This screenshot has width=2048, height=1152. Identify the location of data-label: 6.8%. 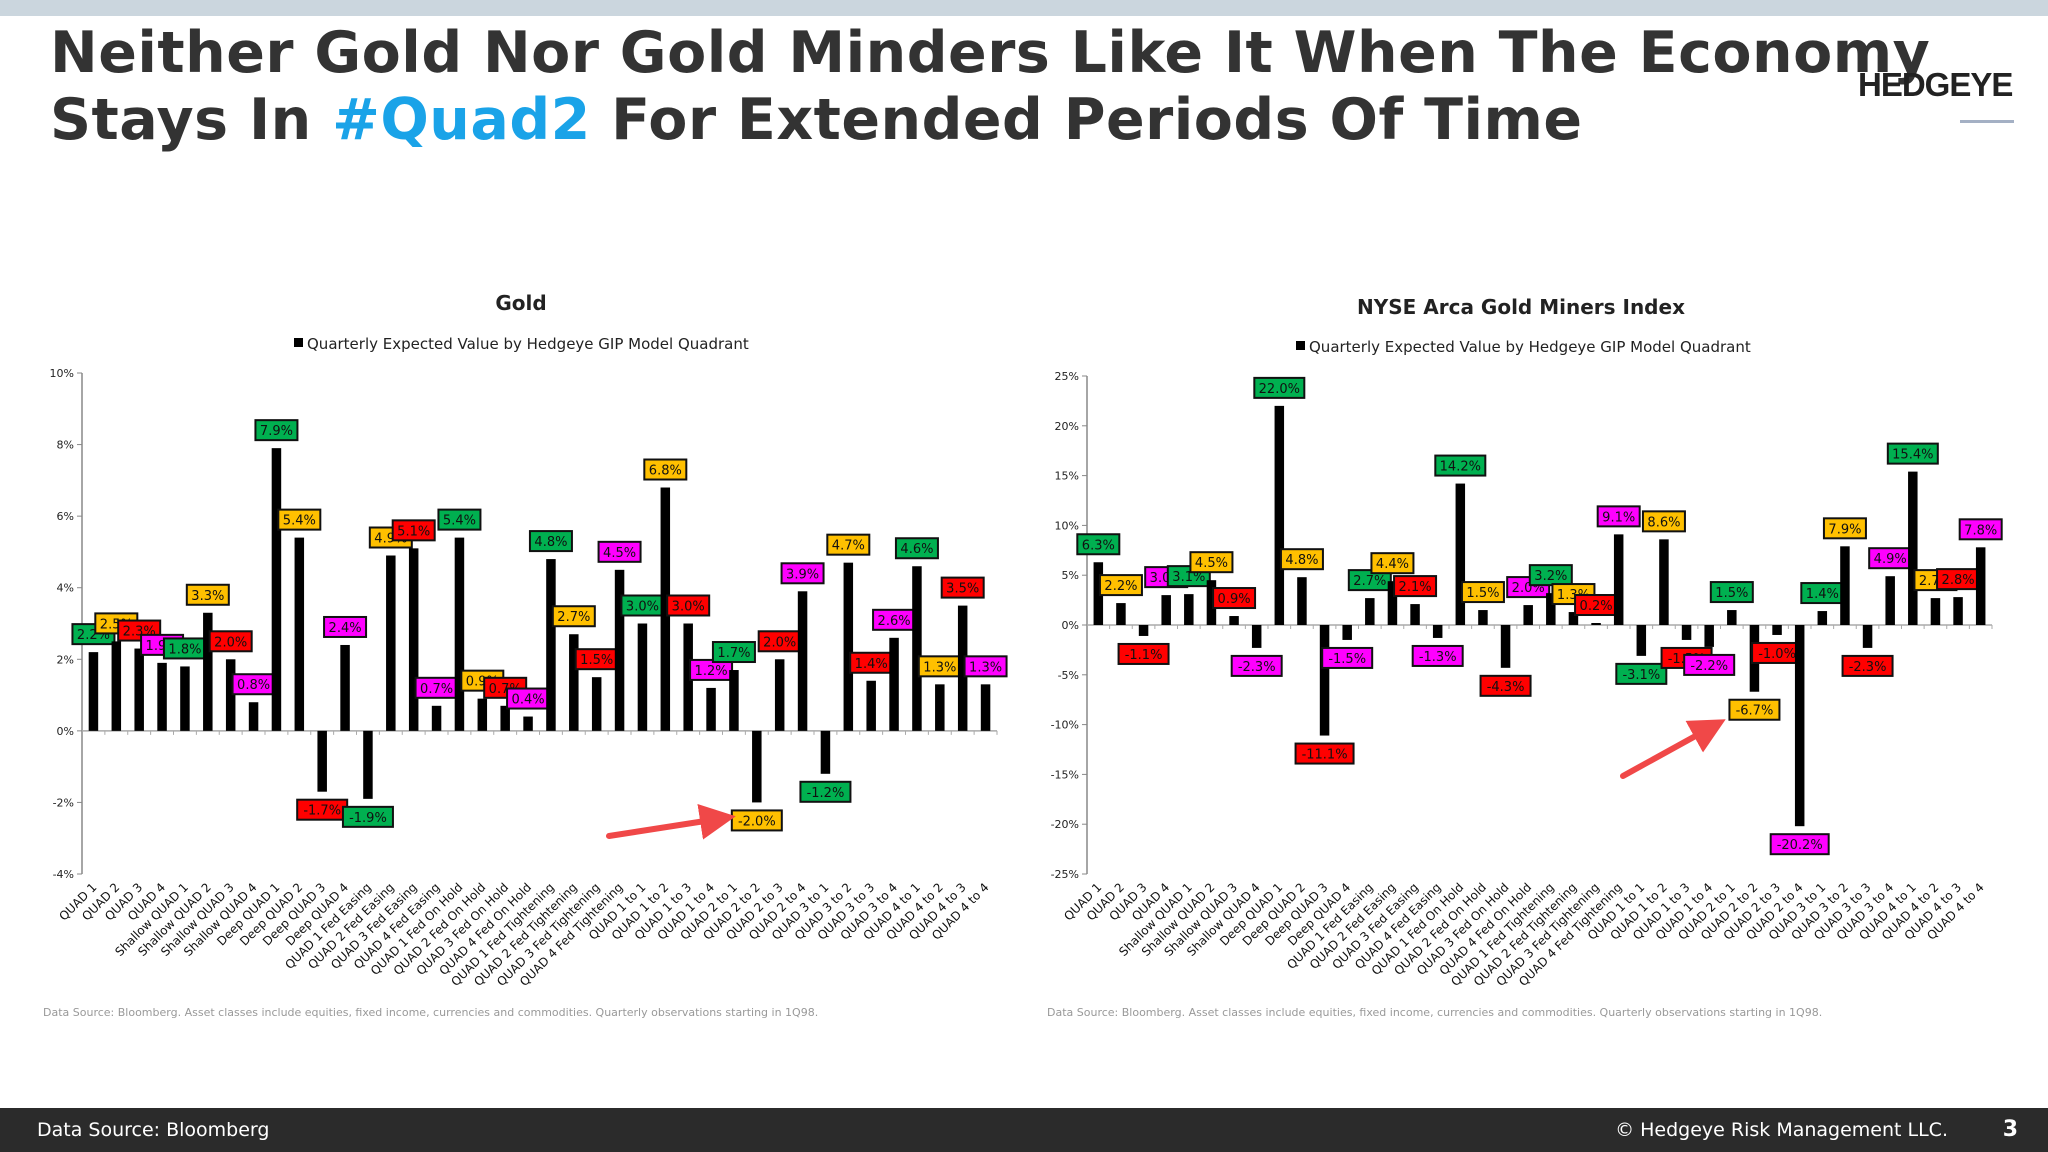
(665, 471).